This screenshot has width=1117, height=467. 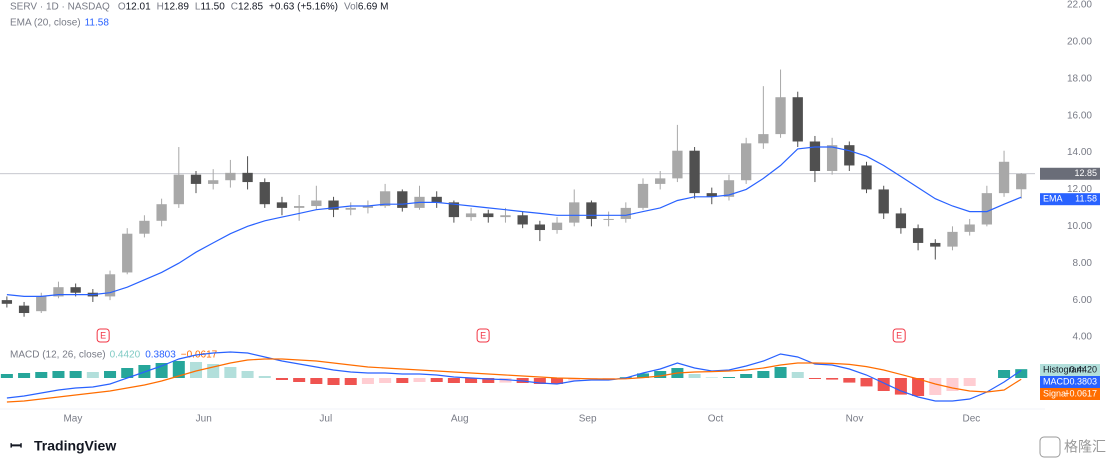 I want to click on x-tick-label: Oct, so click(x=716, y=419).